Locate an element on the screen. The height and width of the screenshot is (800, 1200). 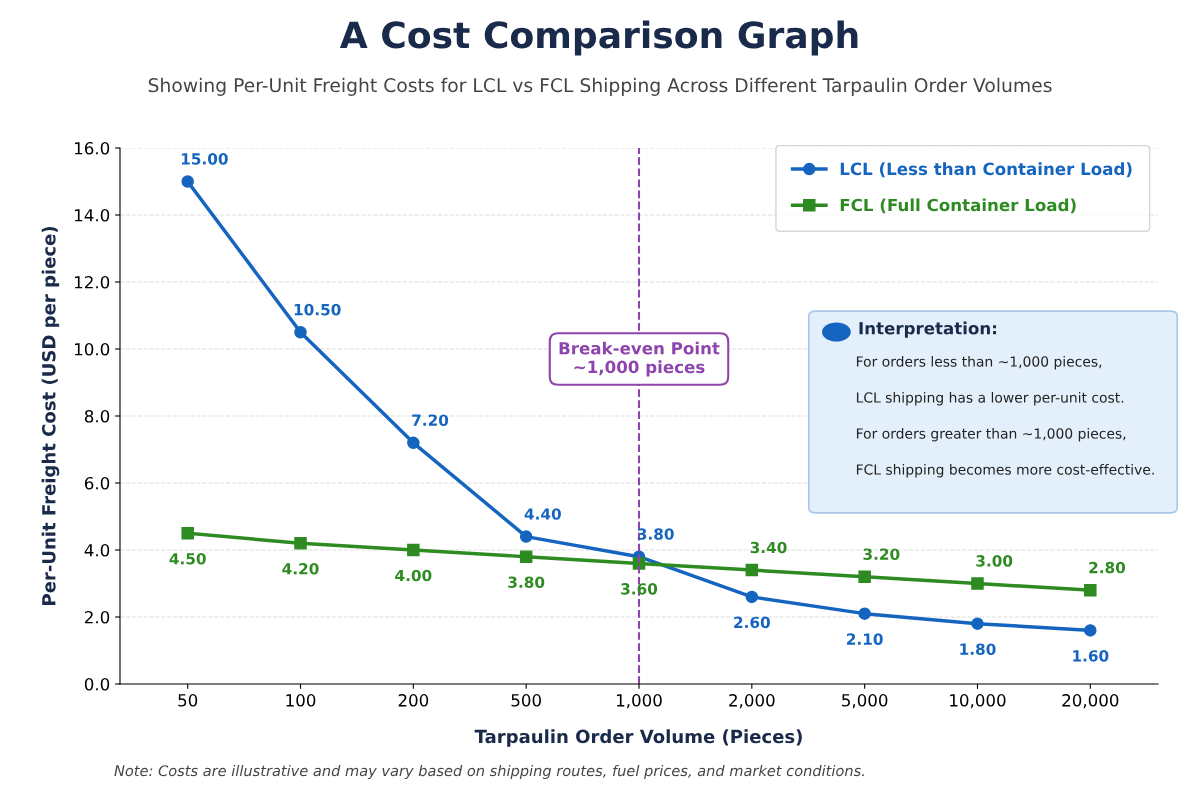
x-axis-title: Tarpaulin Order Volume (Pieces) is located at coordinates (638, 738).